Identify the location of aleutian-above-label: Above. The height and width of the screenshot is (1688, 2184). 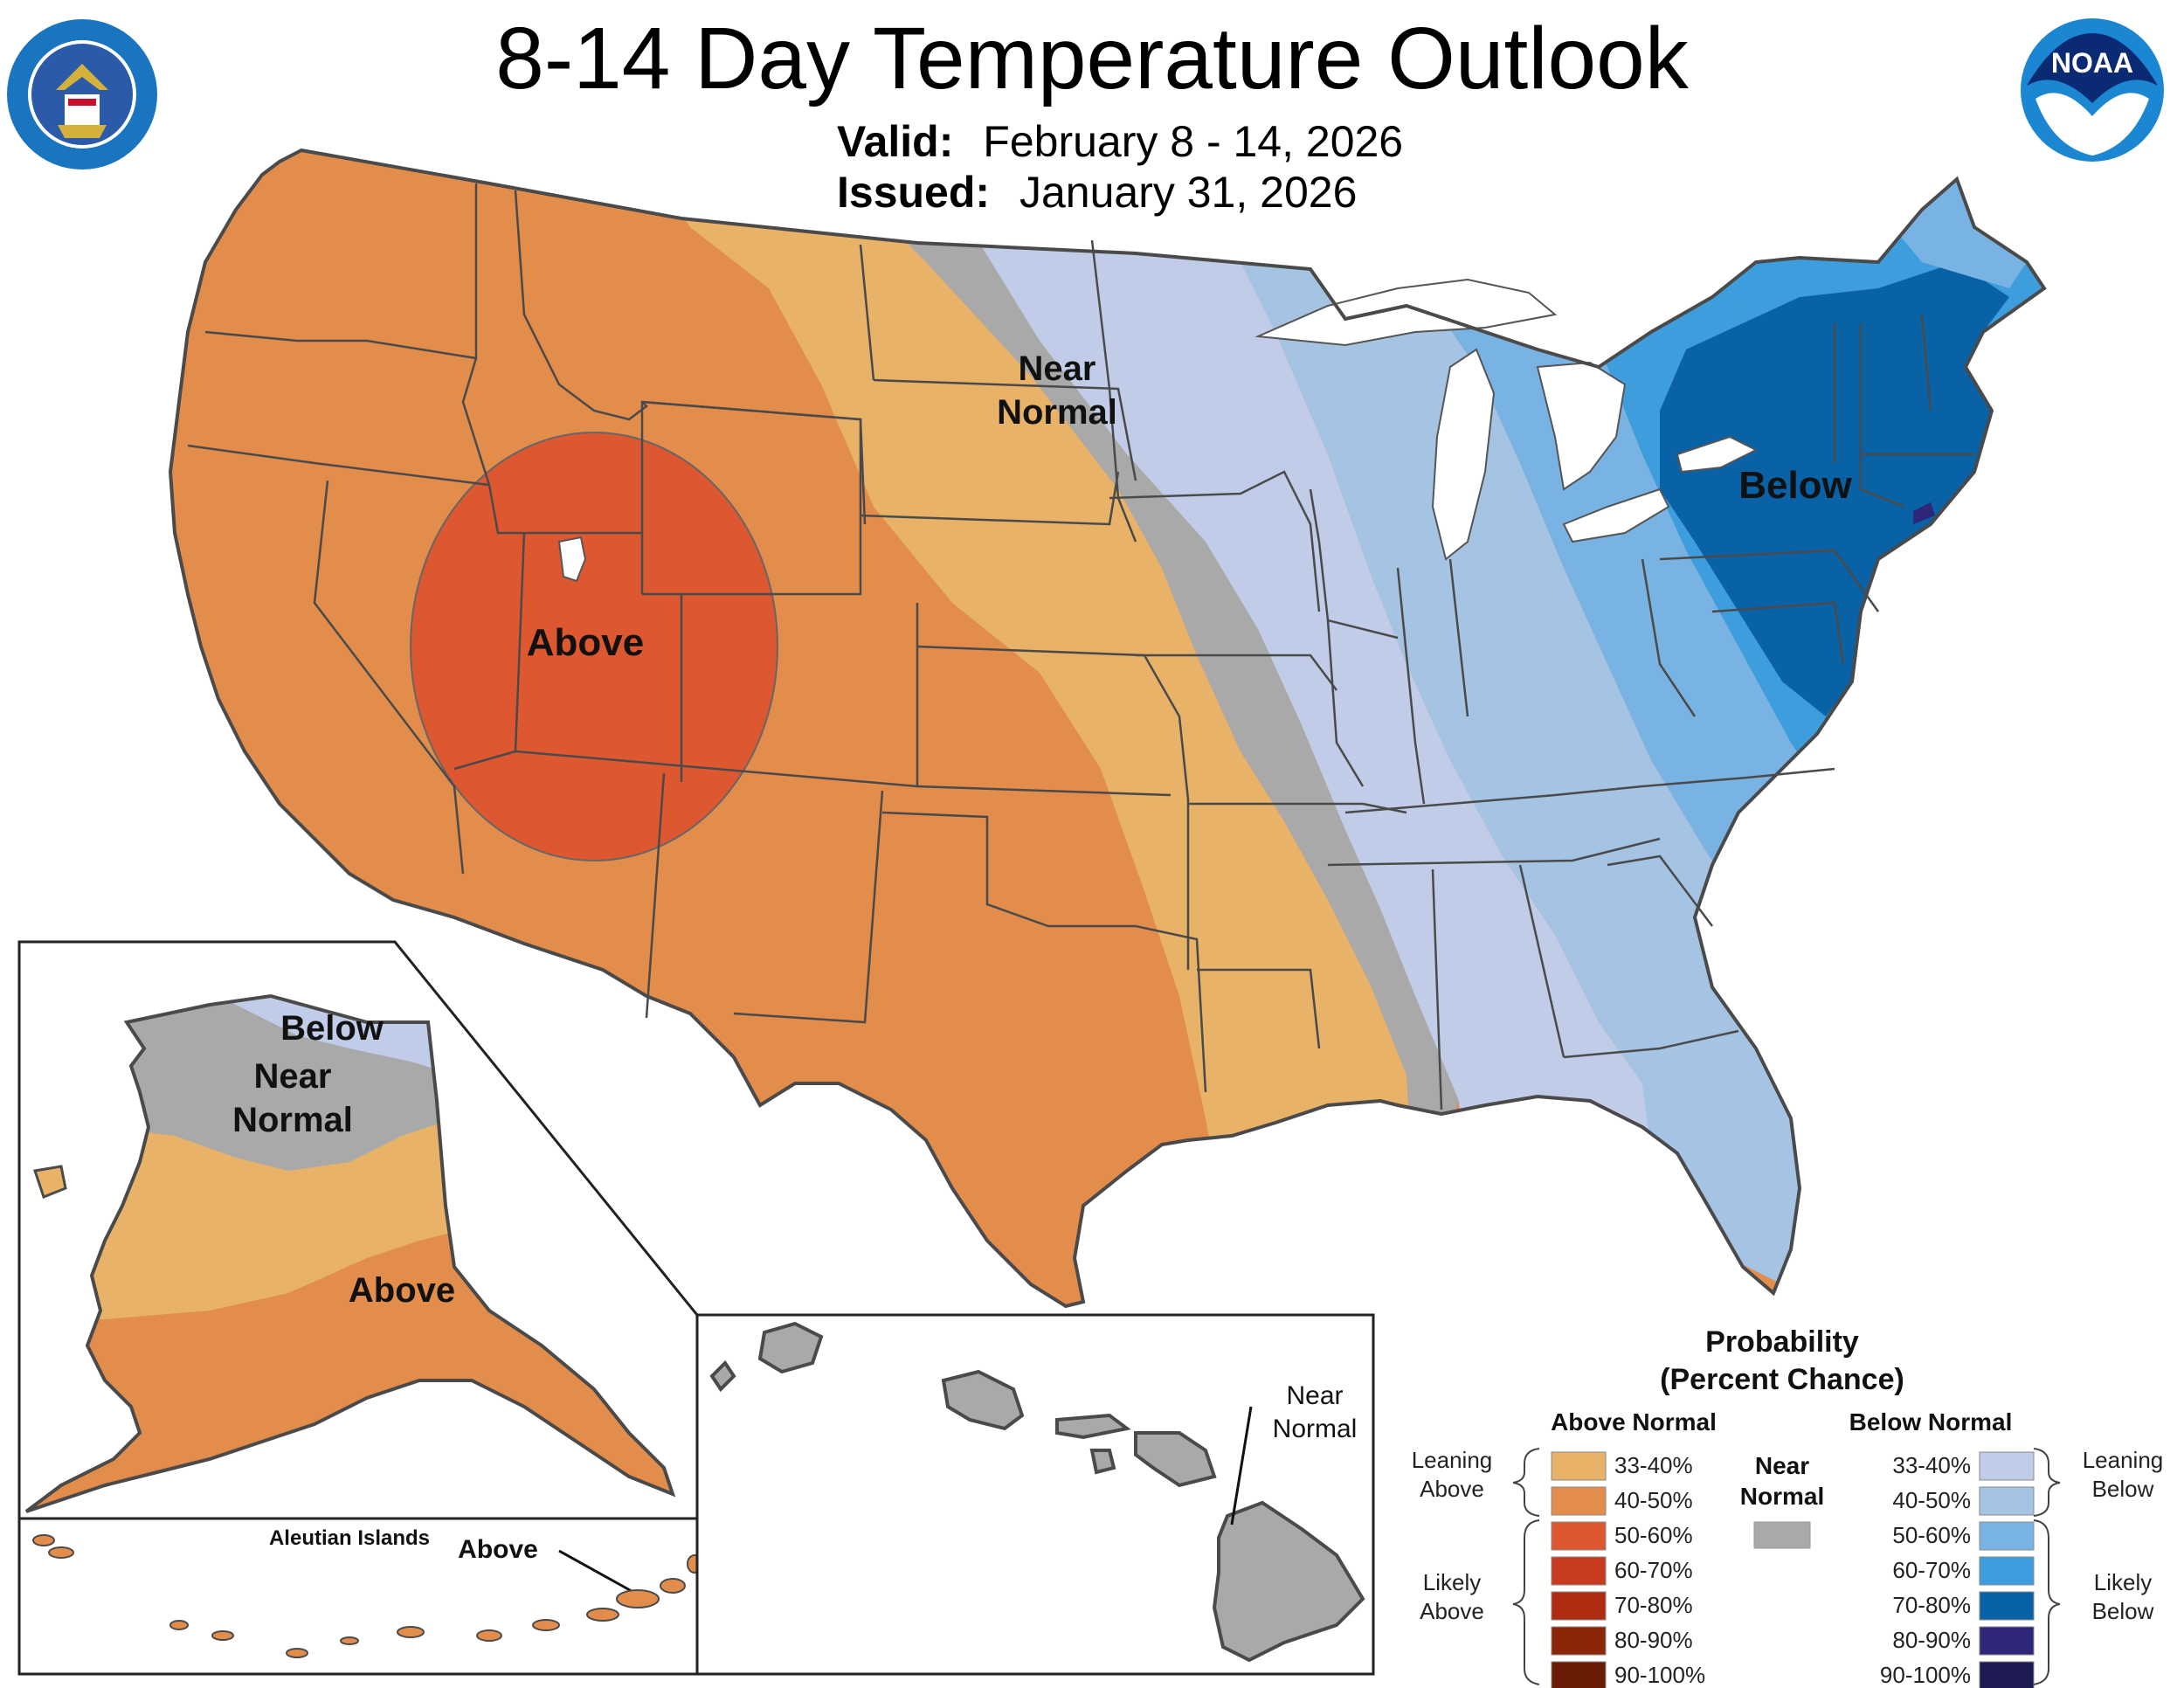
(498, 1549).